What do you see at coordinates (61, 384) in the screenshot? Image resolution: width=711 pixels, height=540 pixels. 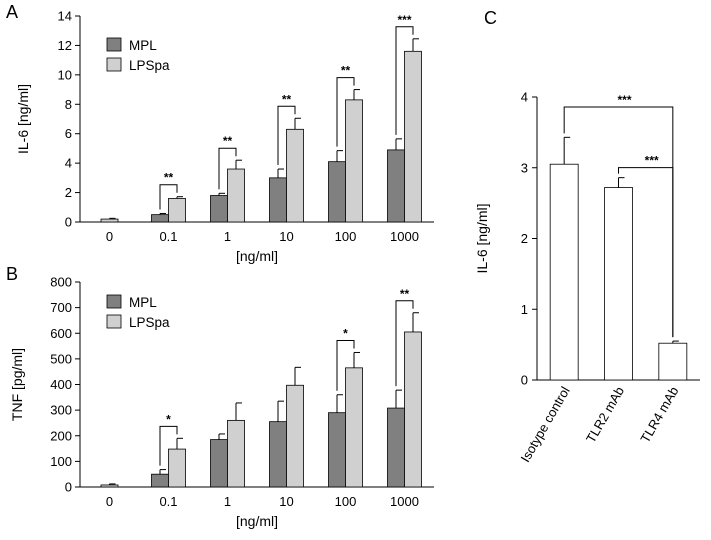 I see `b-y-tick-label: 400` at bounding box center [61, 384].